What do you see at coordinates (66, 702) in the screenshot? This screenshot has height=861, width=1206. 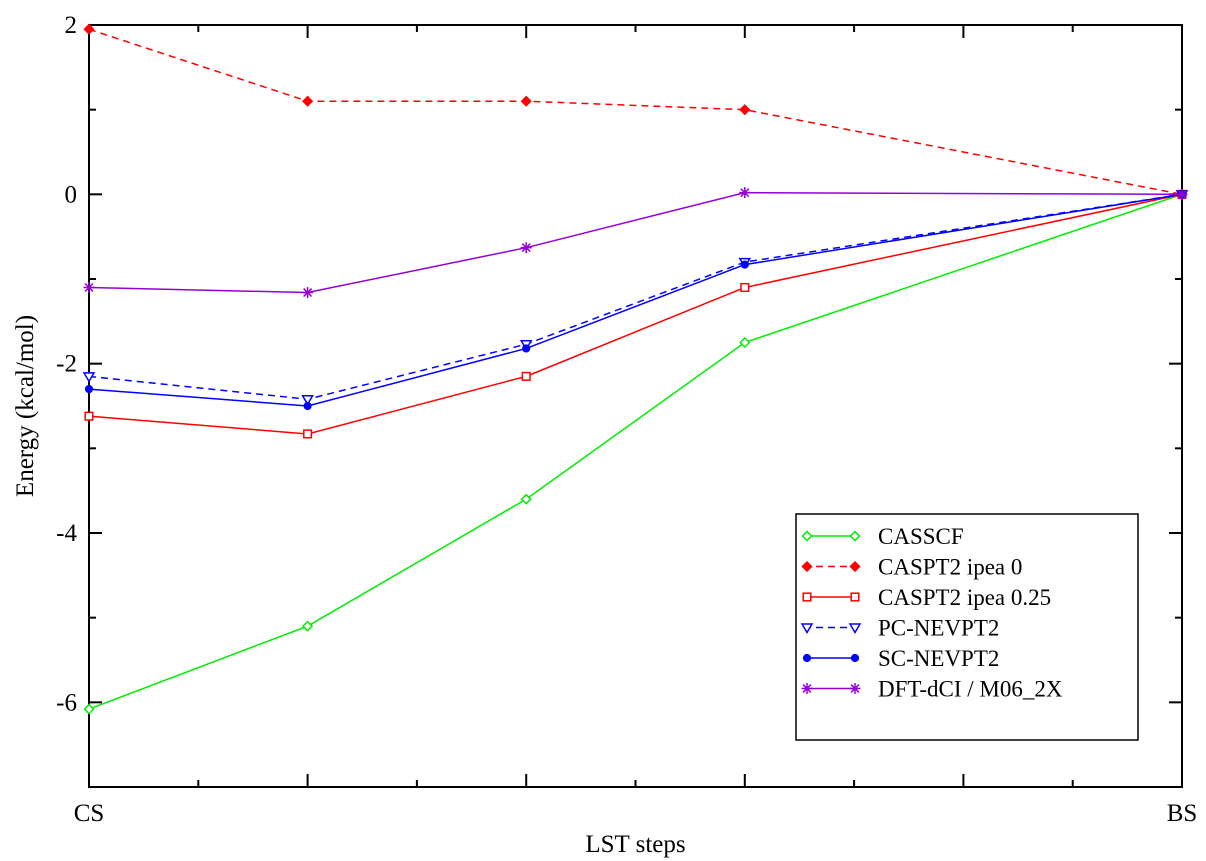 I see `y-tick-label: -6` at bounding box center [66, 702].